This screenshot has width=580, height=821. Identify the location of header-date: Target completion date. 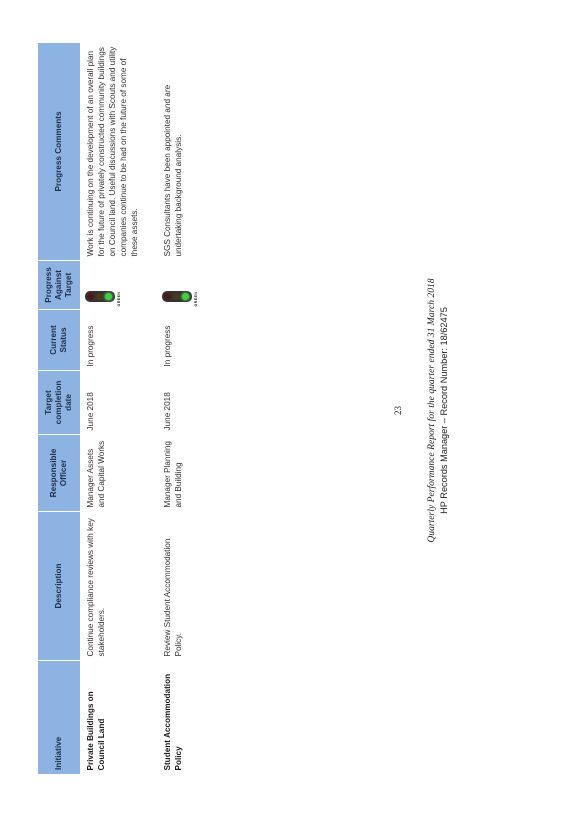
(59, 402).